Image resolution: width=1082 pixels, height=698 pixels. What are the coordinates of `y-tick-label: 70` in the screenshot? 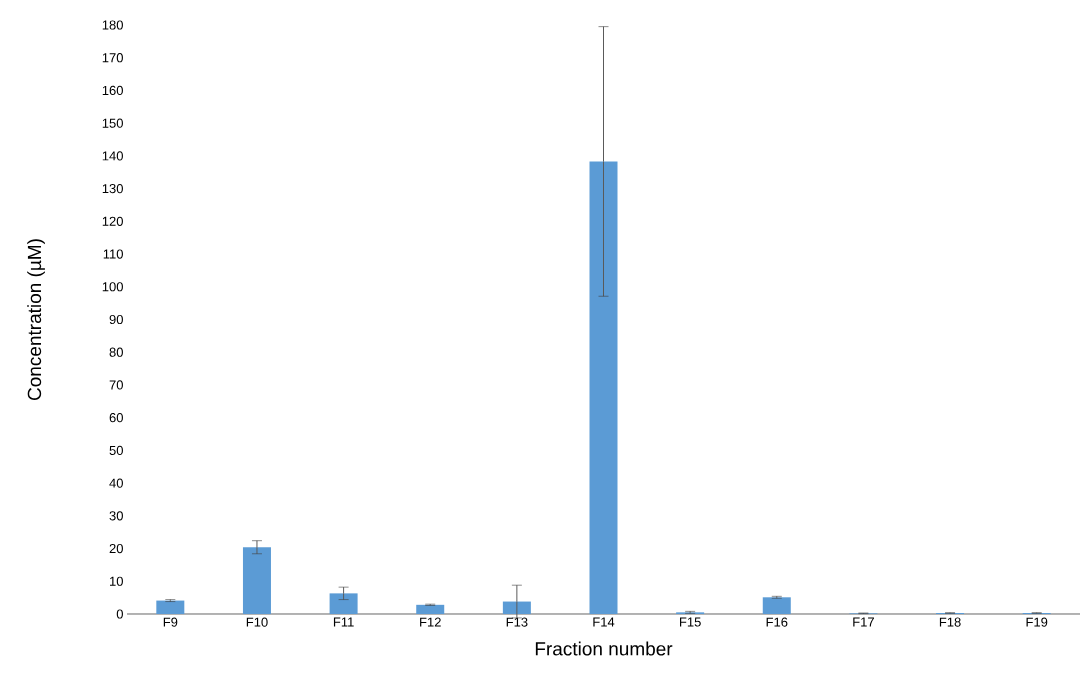 It's located at (116, 385).